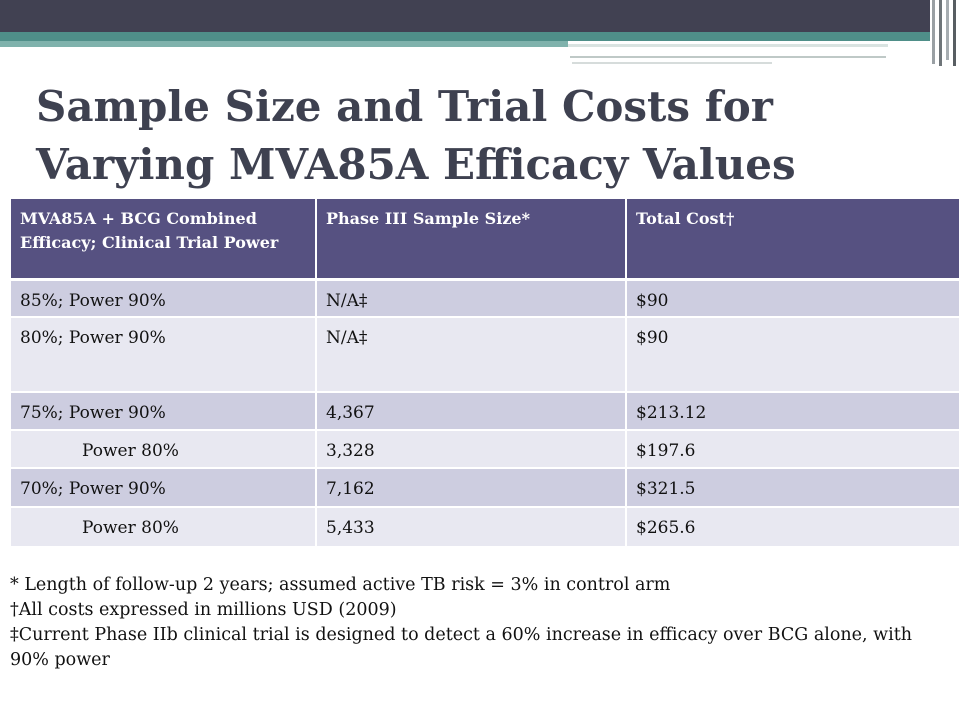 Image resolution: width=960 pixels, height=720 pixels. What do you see at coordinates (164, 355) in the screenshot?
I see `cell-efficacy: 80%; Power 90%` at bounding box center [164, 355].